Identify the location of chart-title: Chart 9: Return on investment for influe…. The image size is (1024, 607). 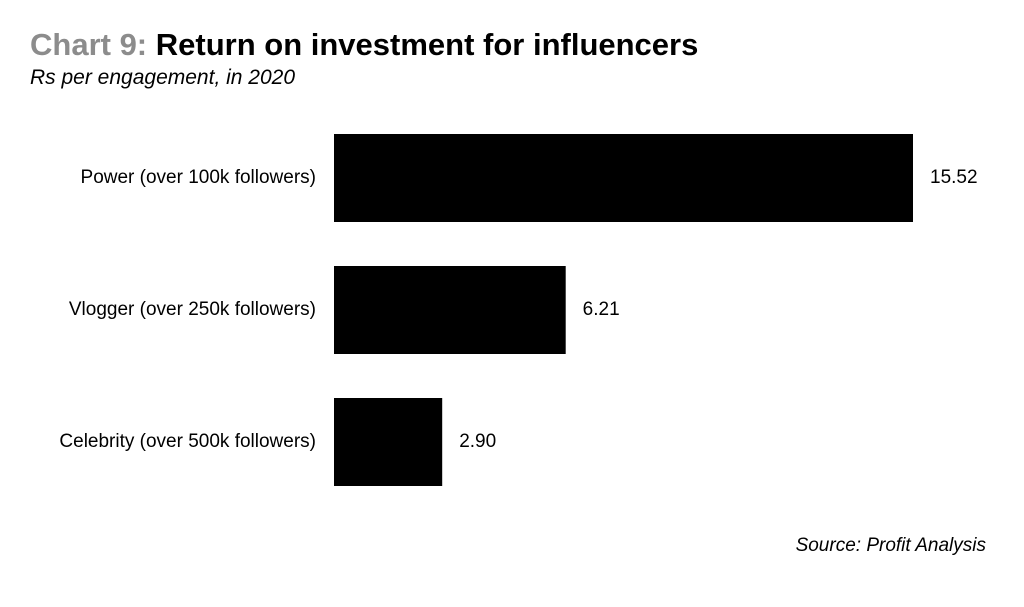
(364, 45).